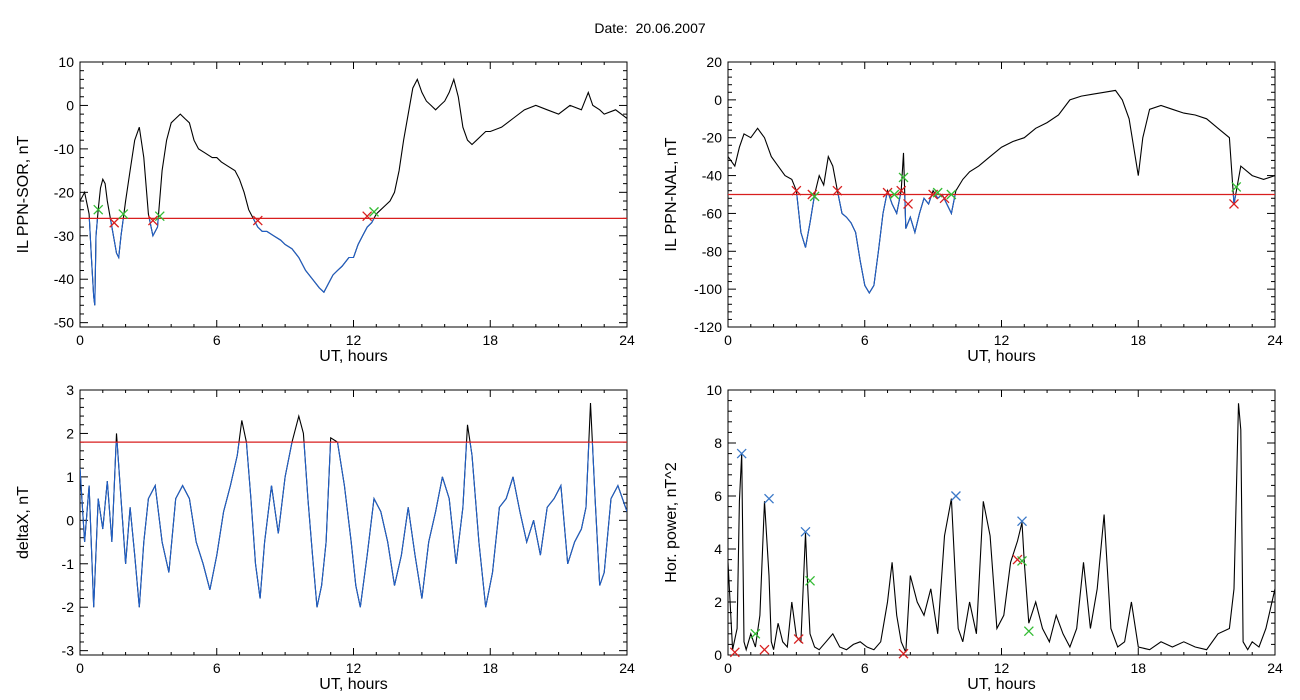  What do you see at coordinates (708, 289) in the screenshot?
I see `y-tick-label: -100` at bounding box center [708, 289].